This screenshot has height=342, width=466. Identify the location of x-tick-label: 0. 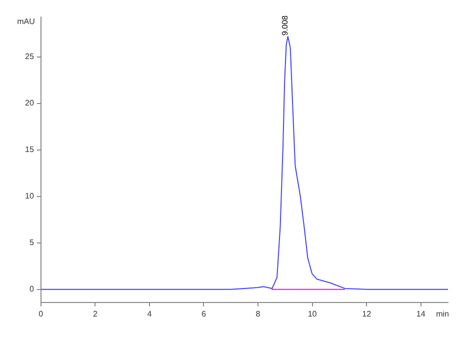
(41, 313).